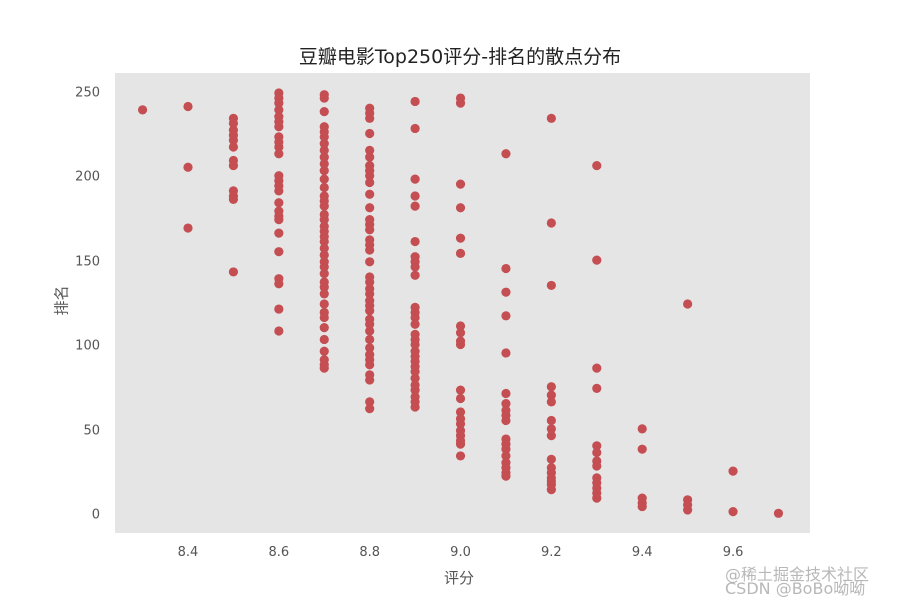 The image size is (900, 600). What do you see at coordinates (61, 300) in the screenshot?
I see `y-axis-label: 排名` at bounding box center [61, 300].